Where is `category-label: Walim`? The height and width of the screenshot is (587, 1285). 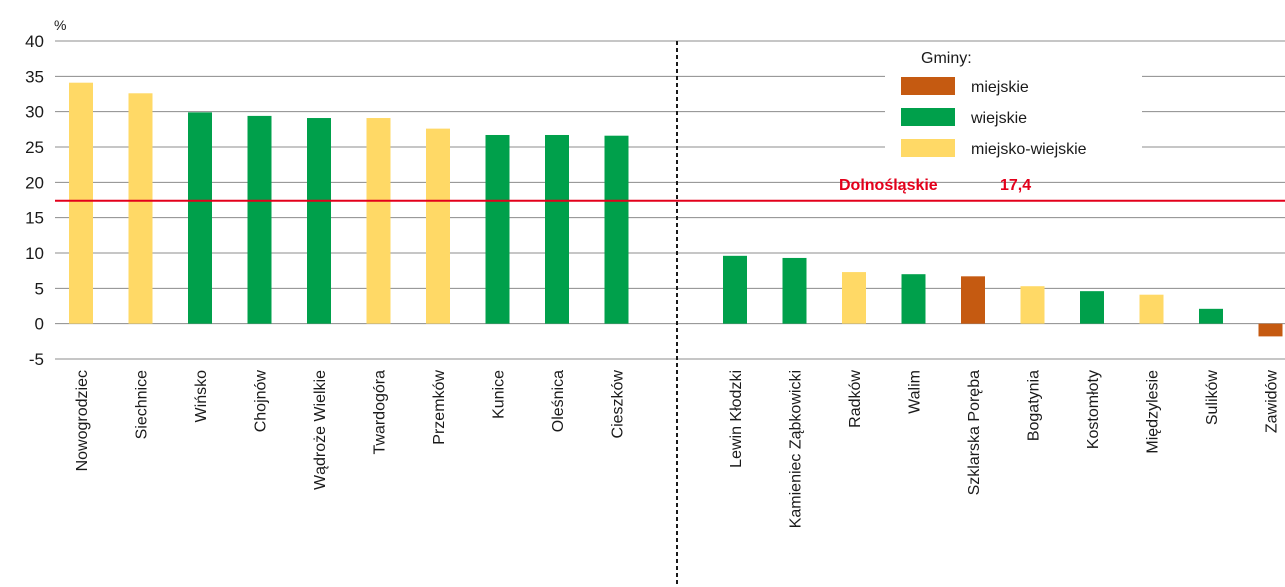
category-label: Walim is located at coordinates (915, 392).